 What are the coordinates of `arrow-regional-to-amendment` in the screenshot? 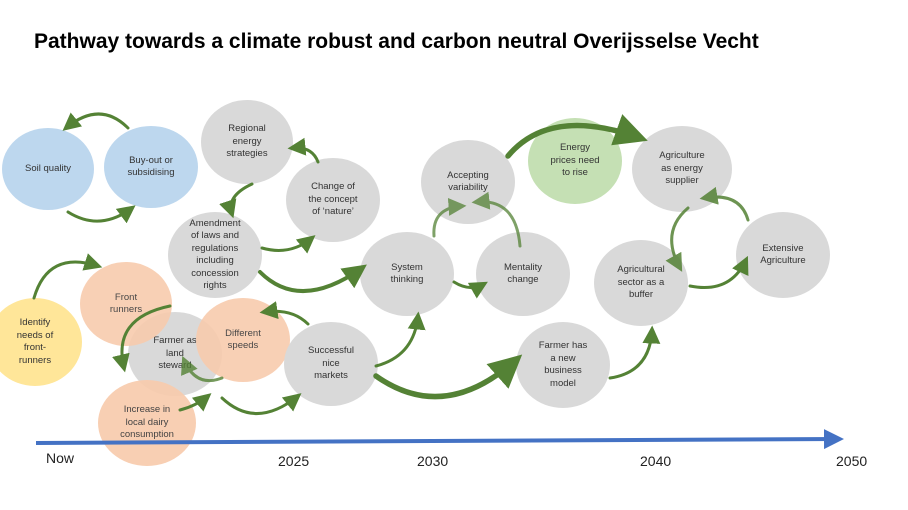 It's located at (236, 200).